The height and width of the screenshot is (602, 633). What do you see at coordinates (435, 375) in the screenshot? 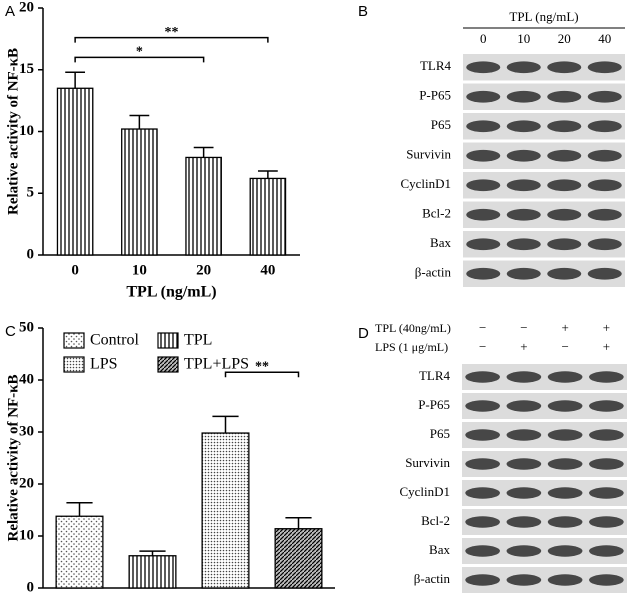
I see `protein-label: TLR4` at bounding box center [435, 375].